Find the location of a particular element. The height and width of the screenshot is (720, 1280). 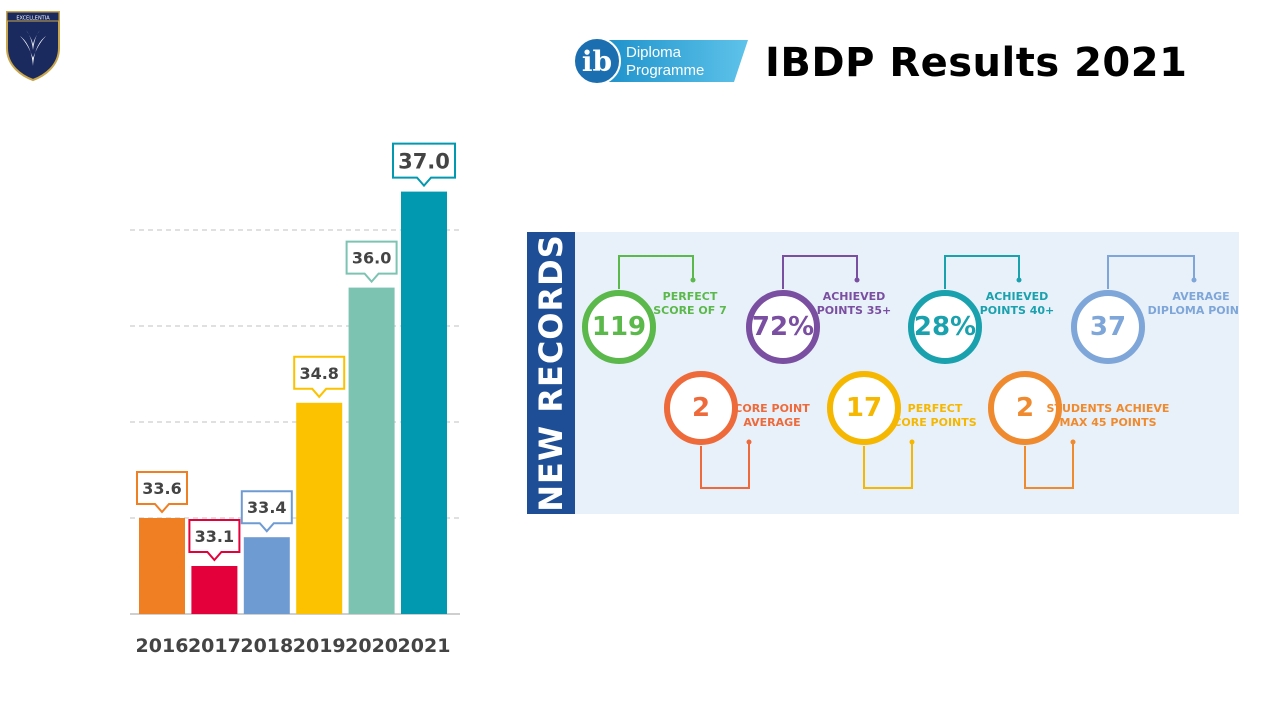

x-tick-2021: 2021 is located at coordinates (424, 646).